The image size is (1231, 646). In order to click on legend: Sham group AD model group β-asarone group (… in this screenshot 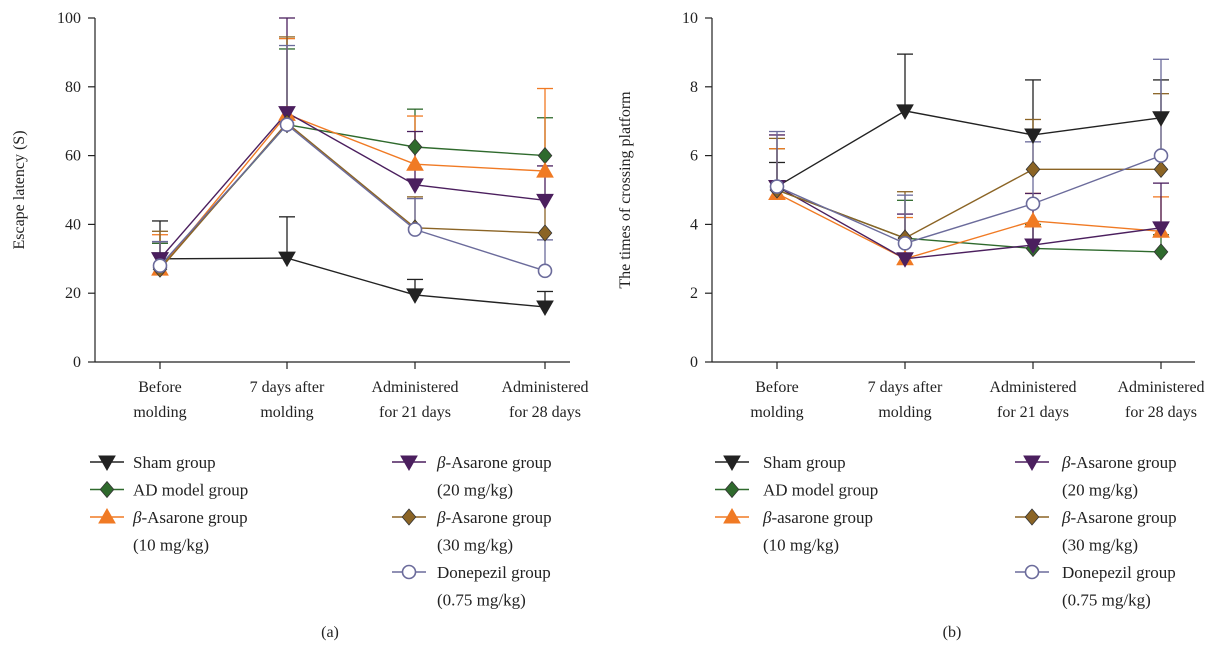, I will do `click(946, 531)`.